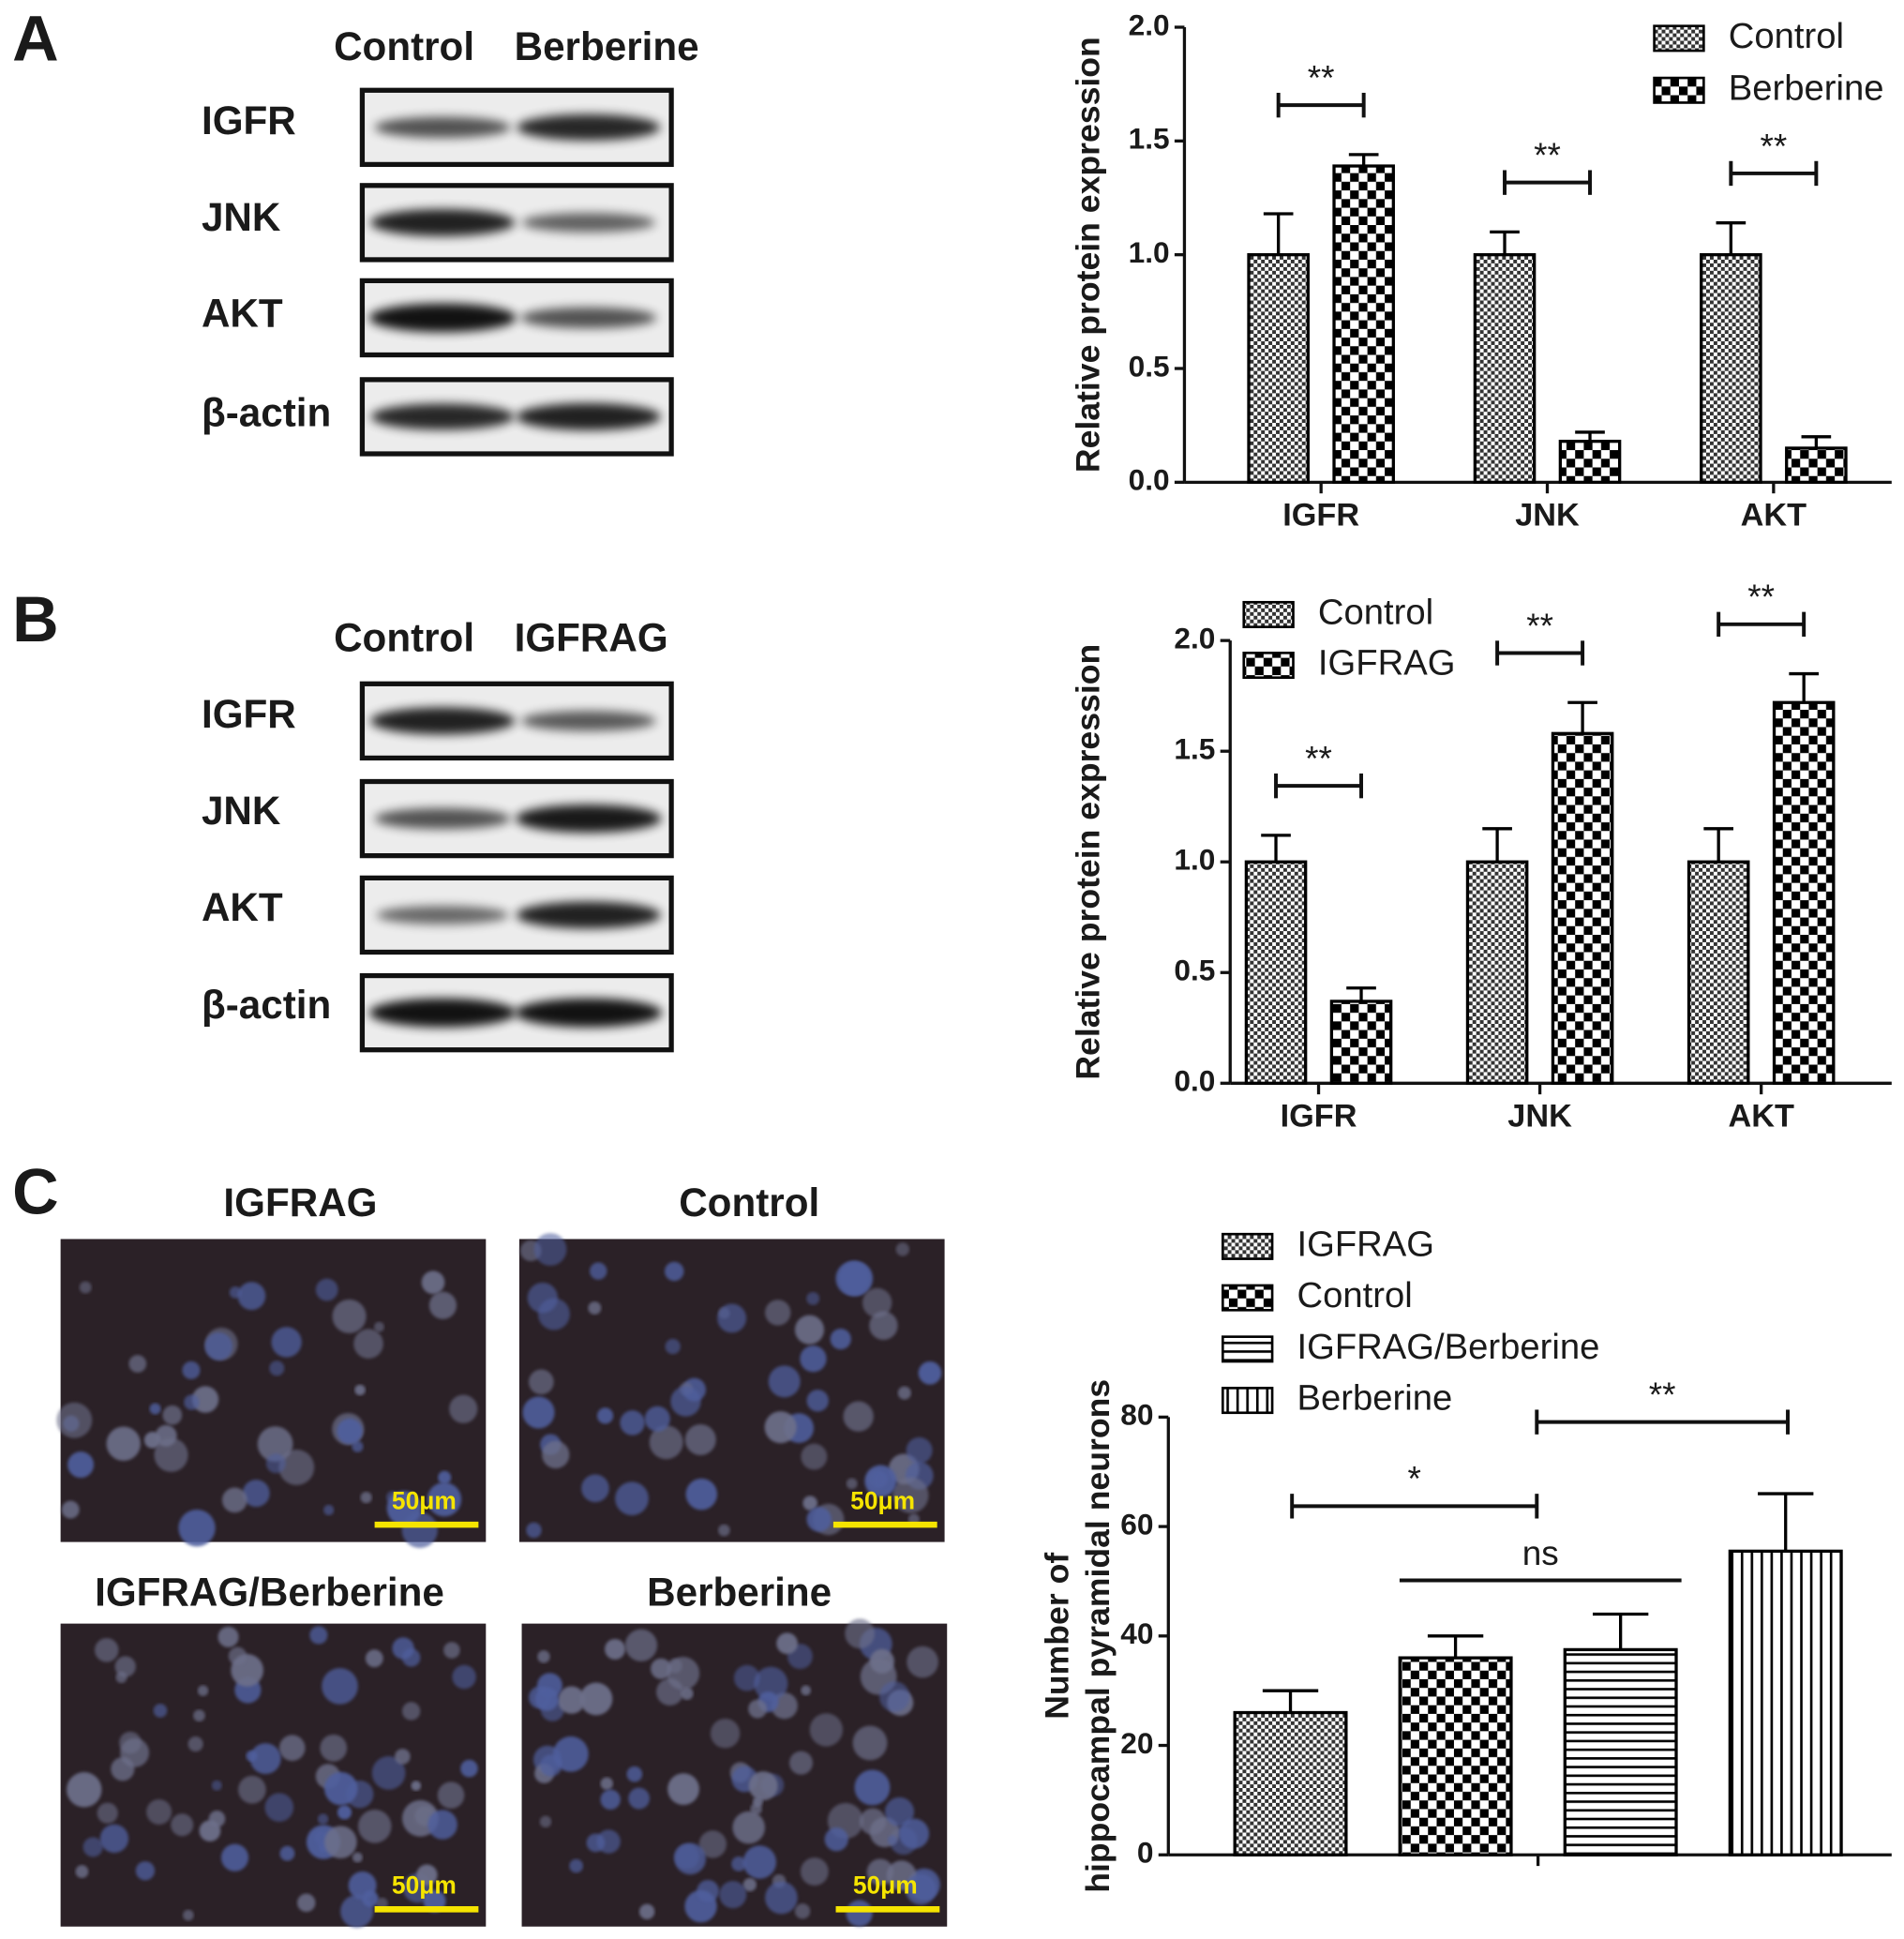  I want to click on legend-label: Berberine, so click(1806, 88).